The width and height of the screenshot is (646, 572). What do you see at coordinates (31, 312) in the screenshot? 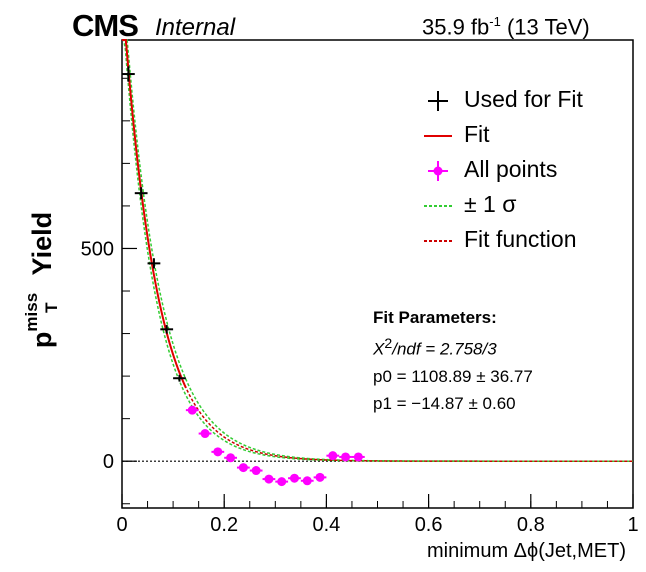
I see `y-axis-label-sup: miss` at bounding box center [31, 312].